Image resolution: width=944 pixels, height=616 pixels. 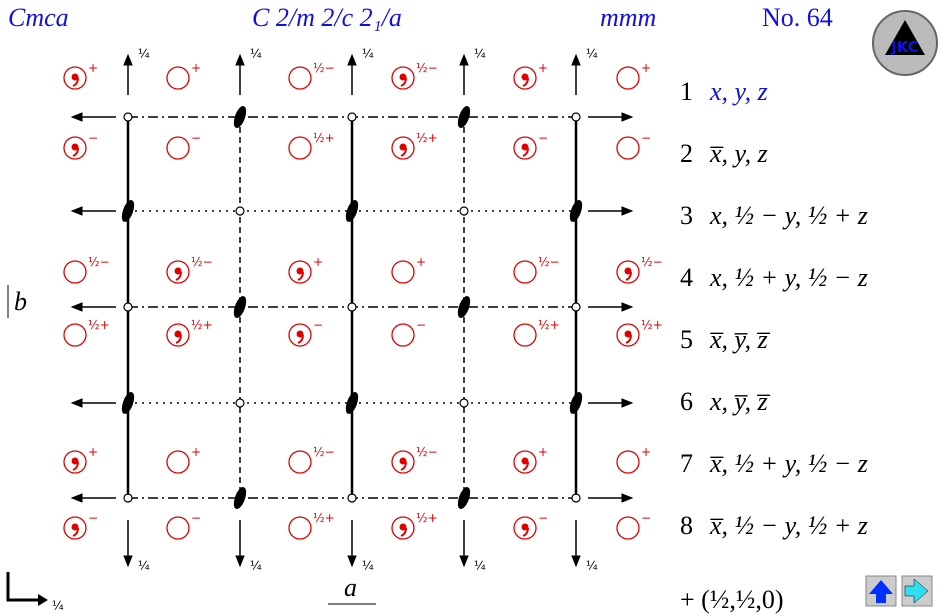 What do you see at coordinates (144, 54) in the screenshot?
I see `height: ¼` at bounding box center [144, 54].